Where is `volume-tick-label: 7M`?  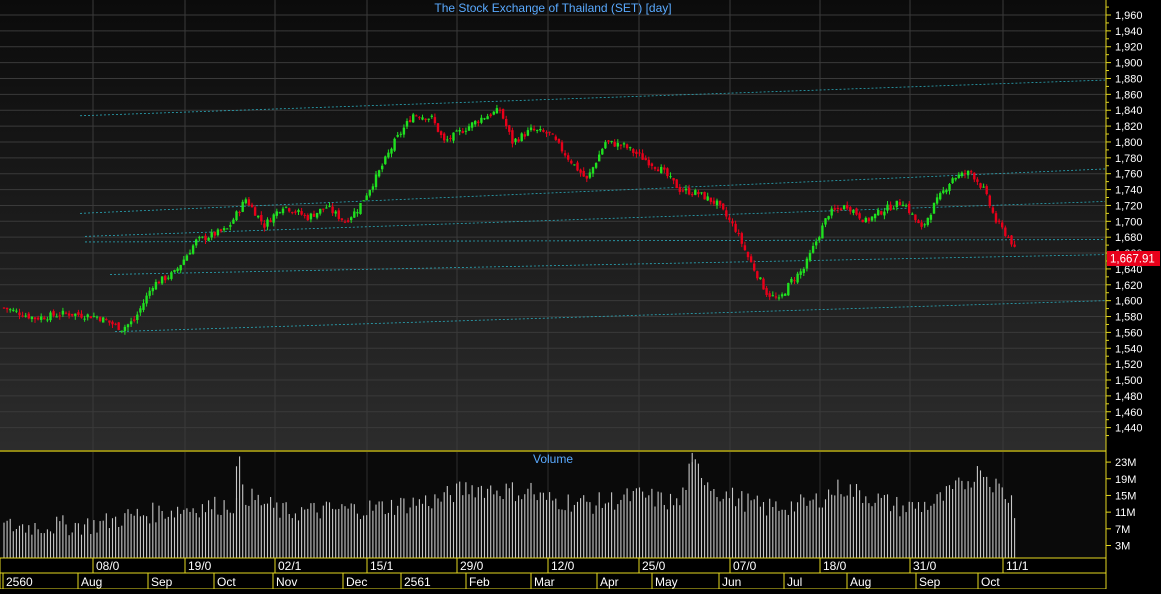 volume-tick-label: 7M is located at coordinates (1122, 530).